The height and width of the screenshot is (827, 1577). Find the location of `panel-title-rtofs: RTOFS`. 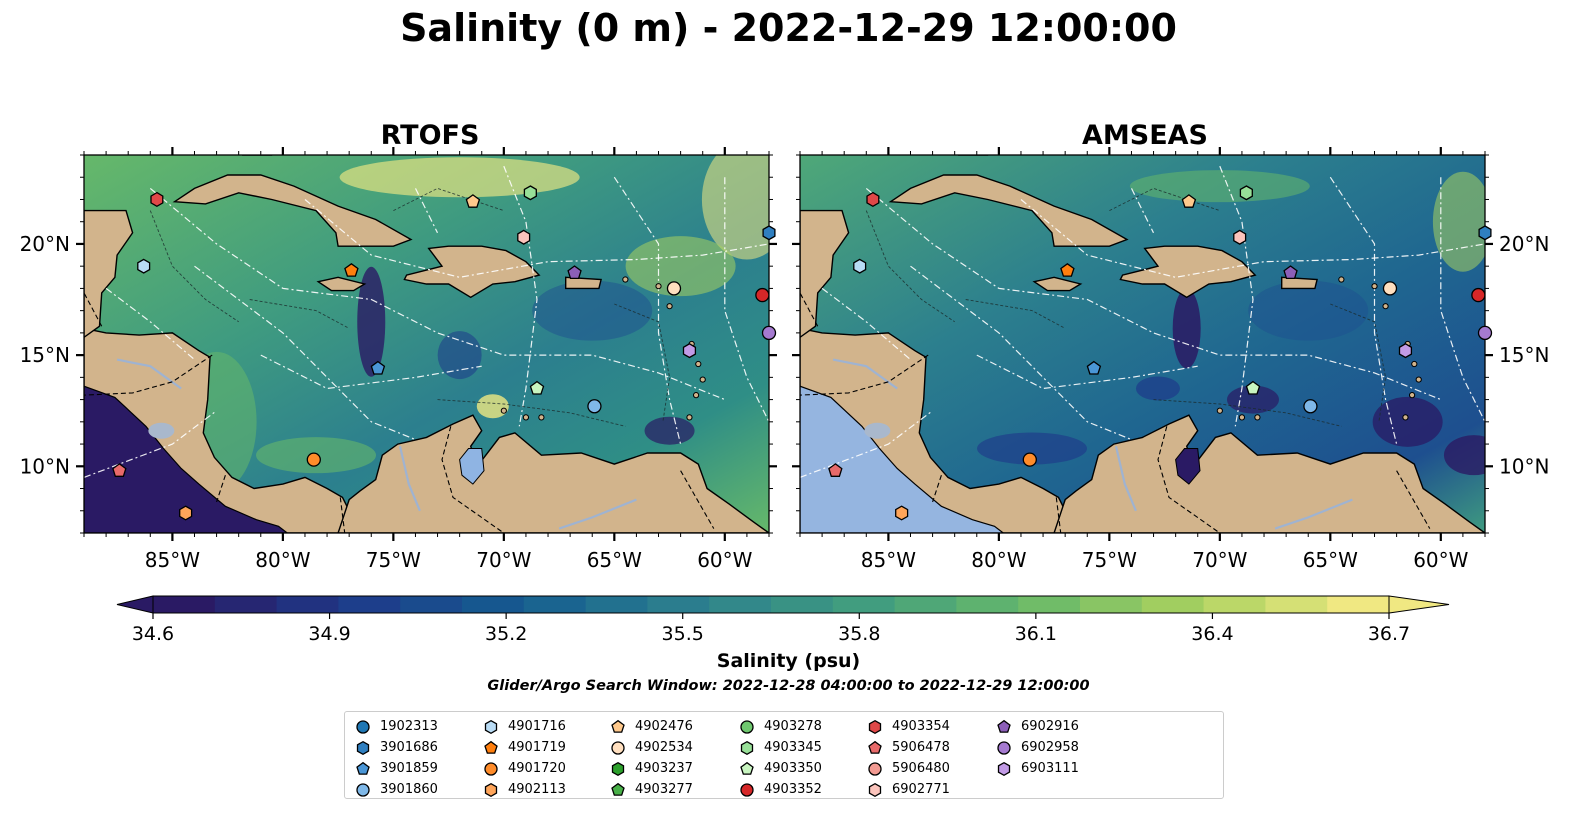

panel-title-rtofs: RTOFS is located at coordinates (430, 135).